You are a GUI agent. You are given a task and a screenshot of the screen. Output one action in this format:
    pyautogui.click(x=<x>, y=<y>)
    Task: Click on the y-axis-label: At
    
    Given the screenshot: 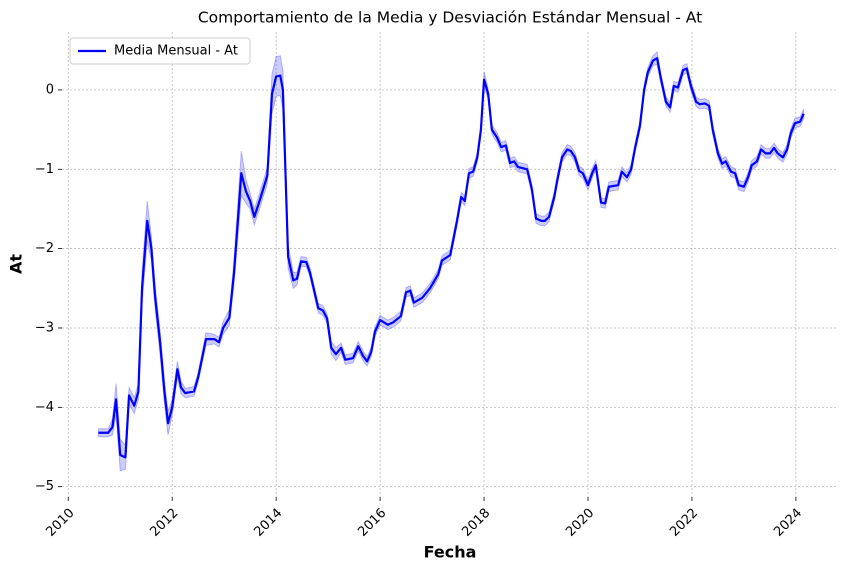 What is the action you would take?
    pyautogui.click(x=16, y=264)
    